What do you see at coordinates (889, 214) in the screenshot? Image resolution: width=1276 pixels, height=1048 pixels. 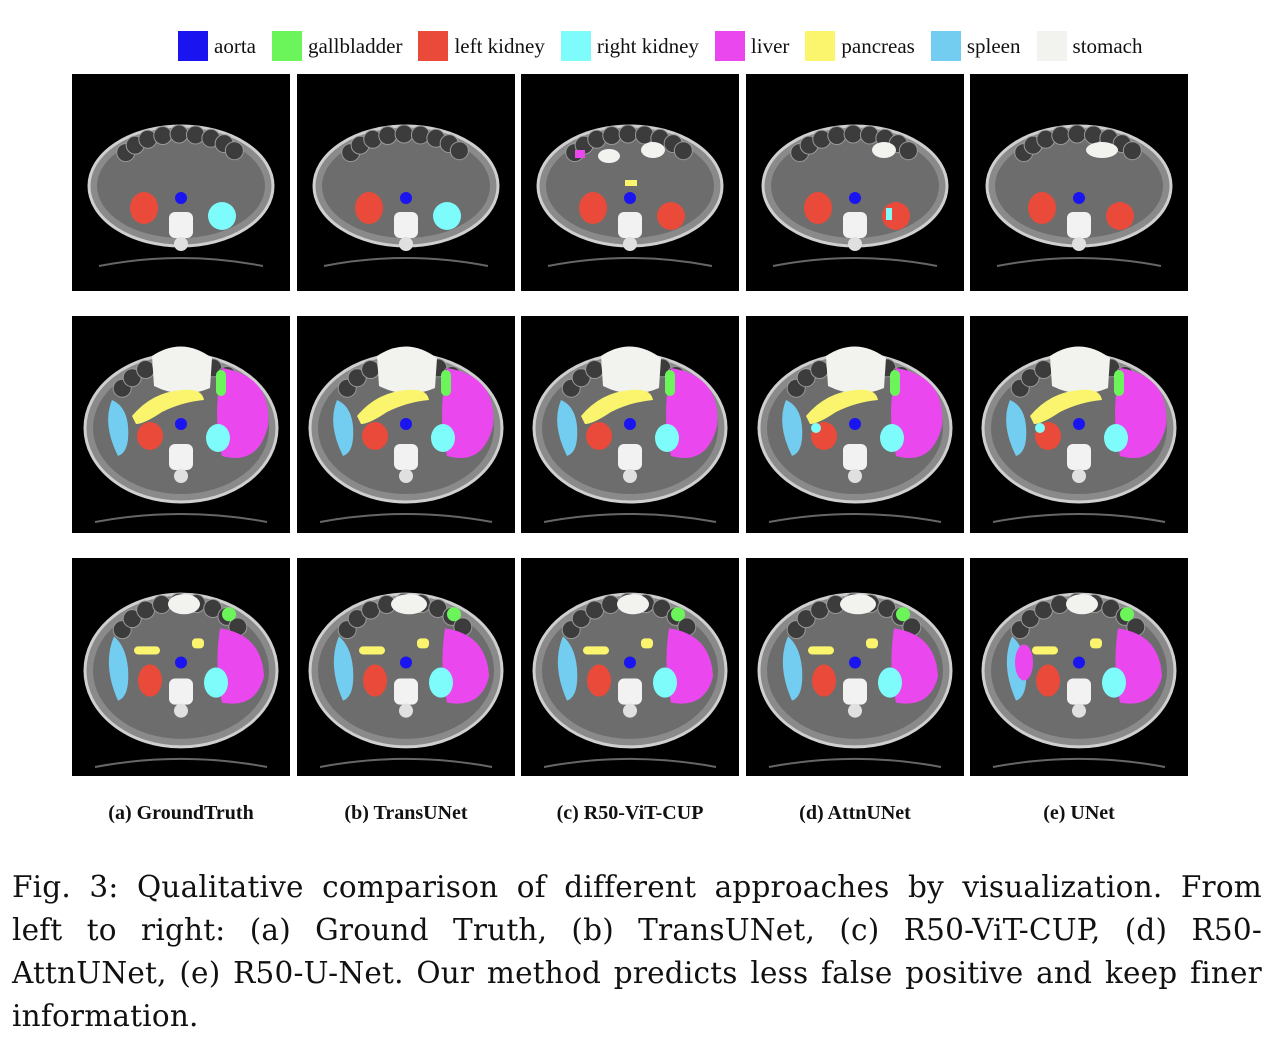 I see `right-kidney-part` at bounding box center [889, 214].